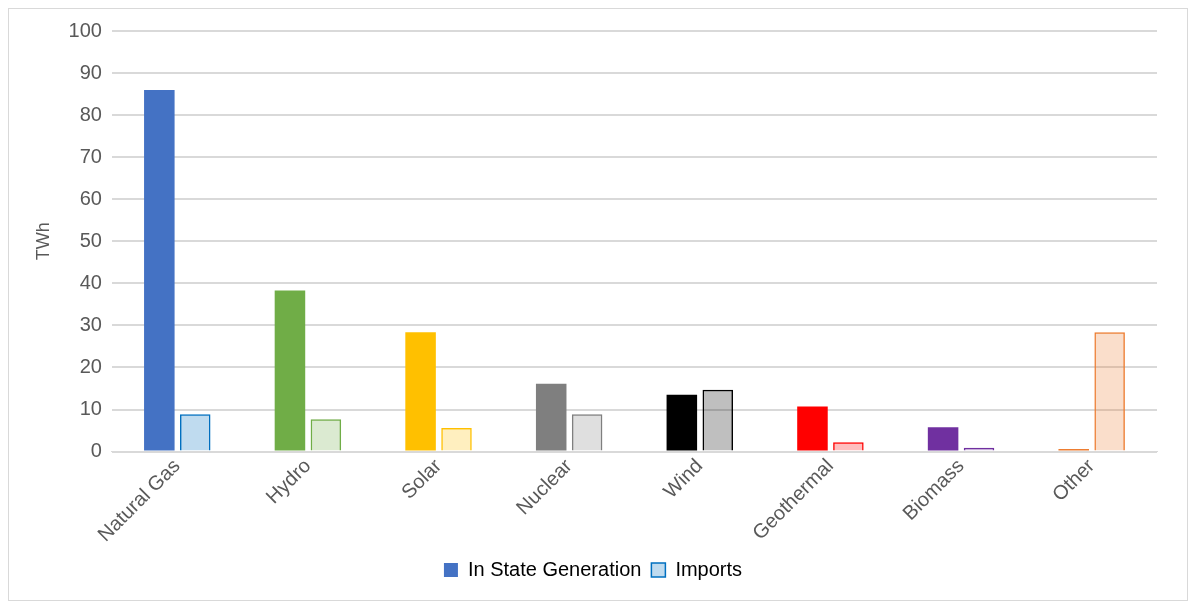  What do you see at coordinates (90, 71) in the screenshot?
I see `y-tick-label: 90` at bounding box center [90, 71].